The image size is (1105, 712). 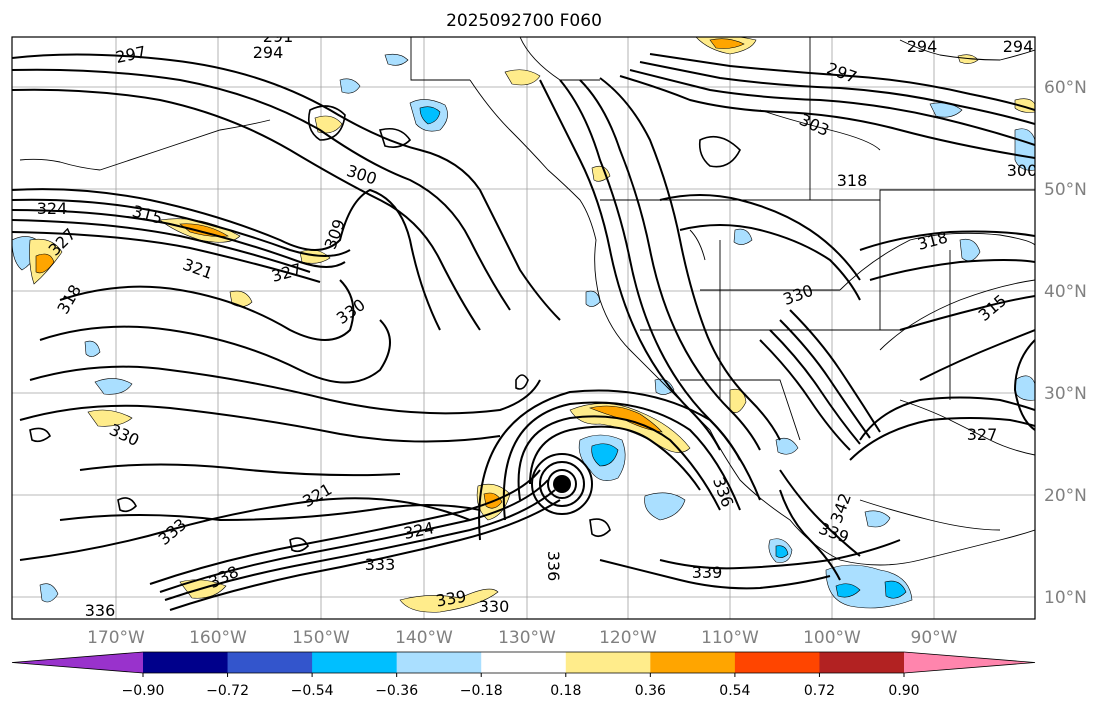 What do you see at coordinates (321, 638) in the screenshot?
I see `lon-label: 150°W` at bounding box center [321, 638].